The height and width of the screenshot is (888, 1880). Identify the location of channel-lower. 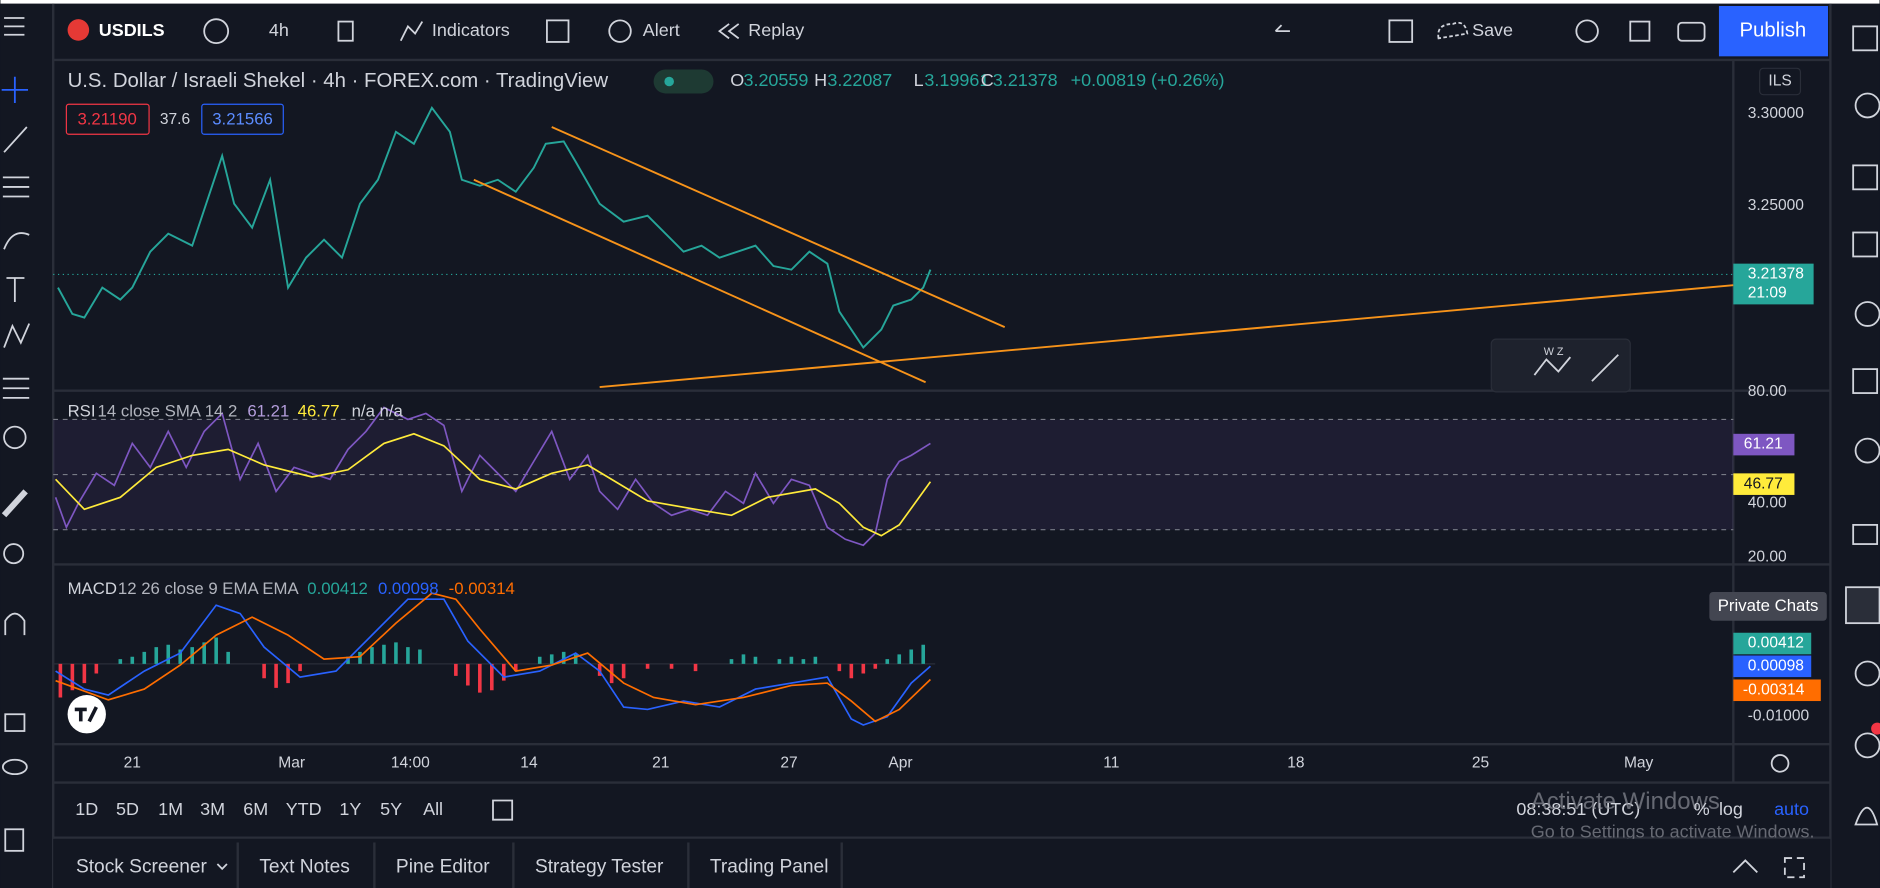
(700, 281).